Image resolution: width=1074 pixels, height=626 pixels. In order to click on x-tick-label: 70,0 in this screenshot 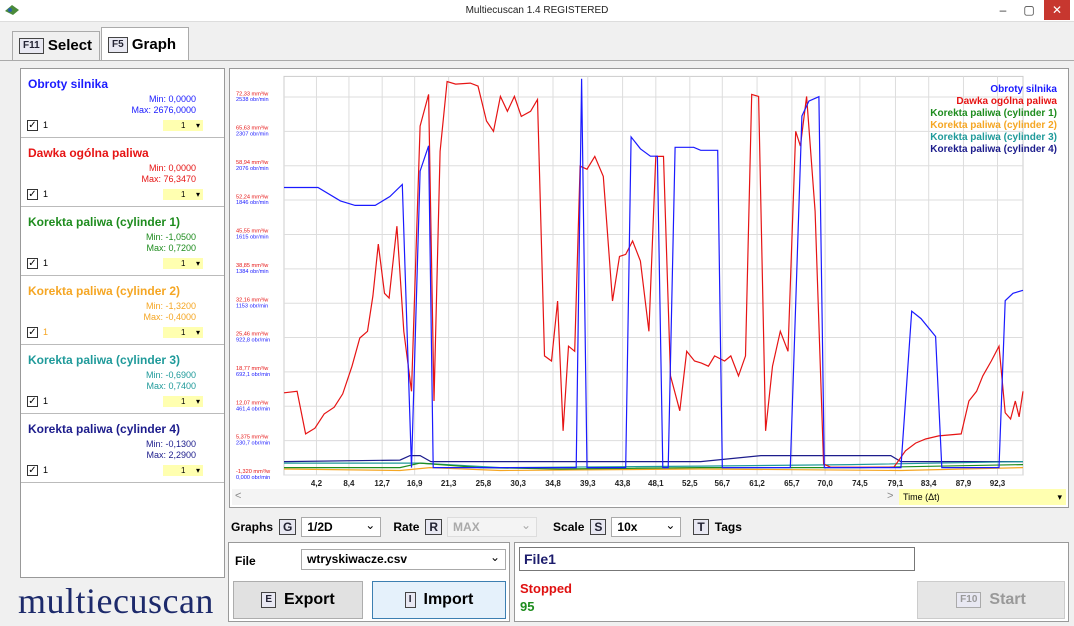, I will do `click(825, 483)`.